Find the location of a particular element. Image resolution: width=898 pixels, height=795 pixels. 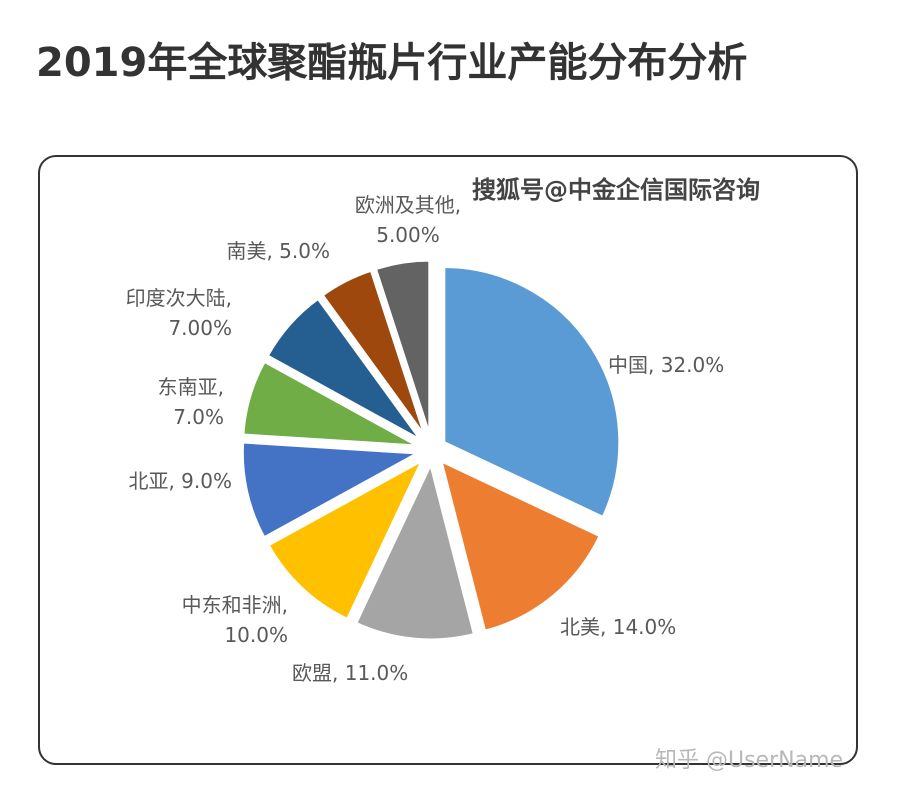

slice-label-7: 南美, 5.0% is located at coordinates (278, 251).